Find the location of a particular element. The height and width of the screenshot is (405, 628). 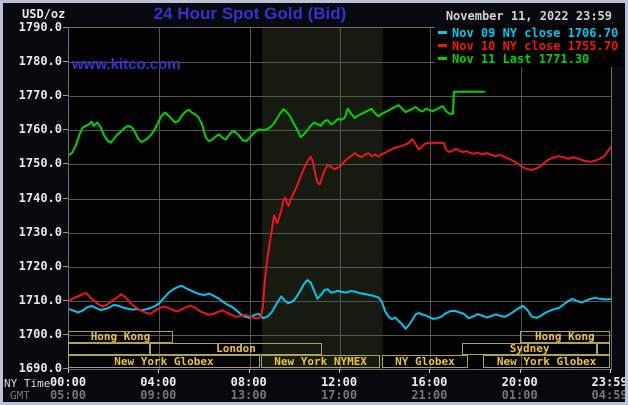

x-axis-label-ny: 23:59 is located at coordinates (609, 382).